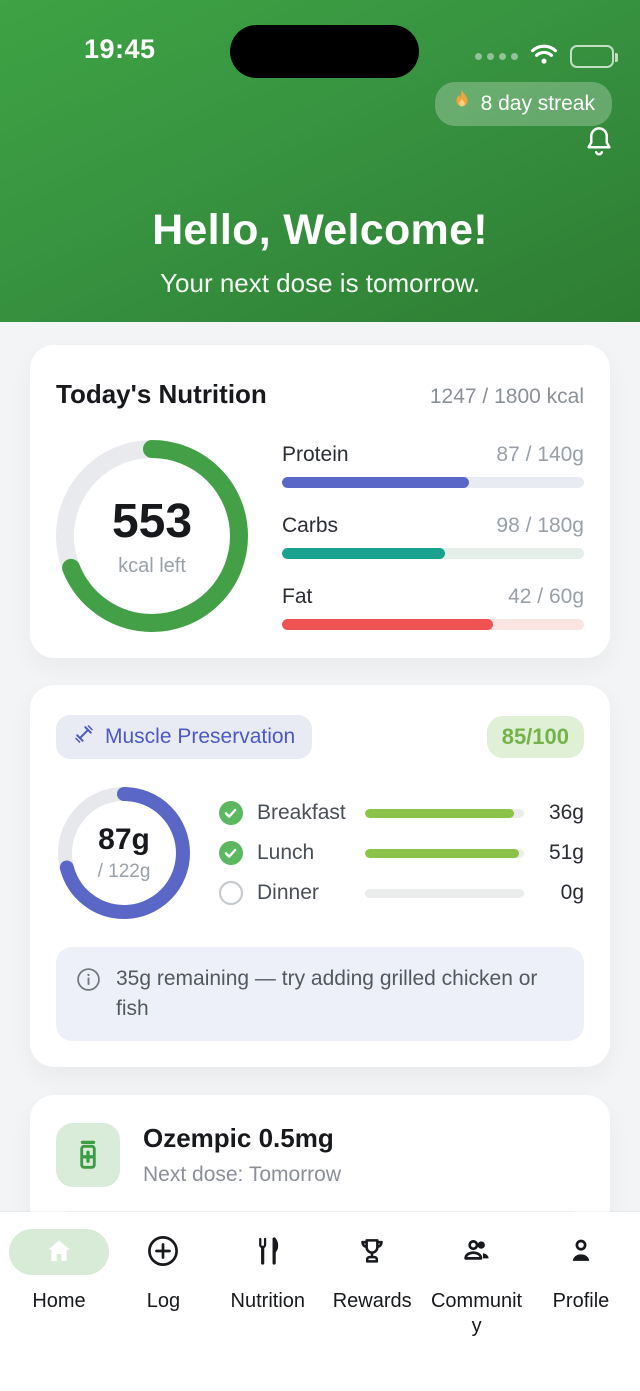 This screenshot has width=640, height=1391. Describe the element at coordinates (433, 553) in the screenshot. I see `carbs-bar` at that location.